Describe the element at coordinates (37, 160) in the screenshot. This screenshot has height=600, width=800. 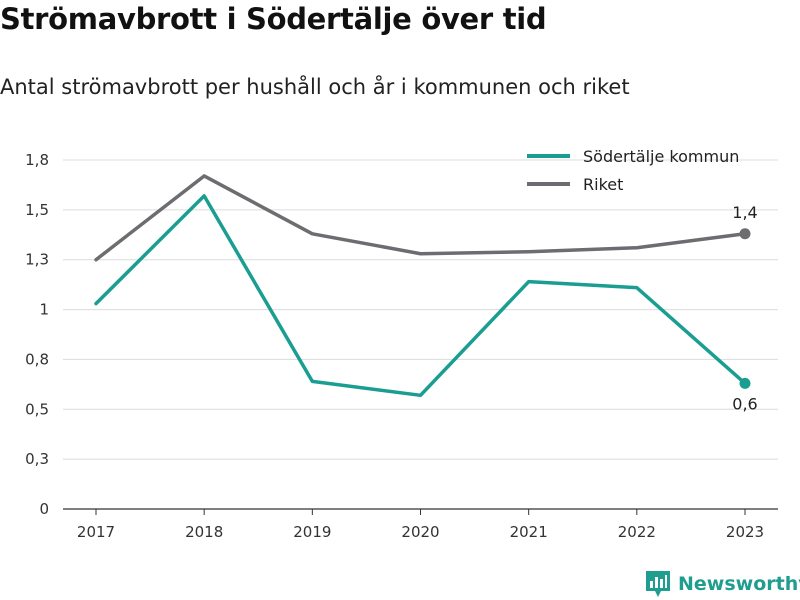
I see `y-tick-label: 1,8` at that location.